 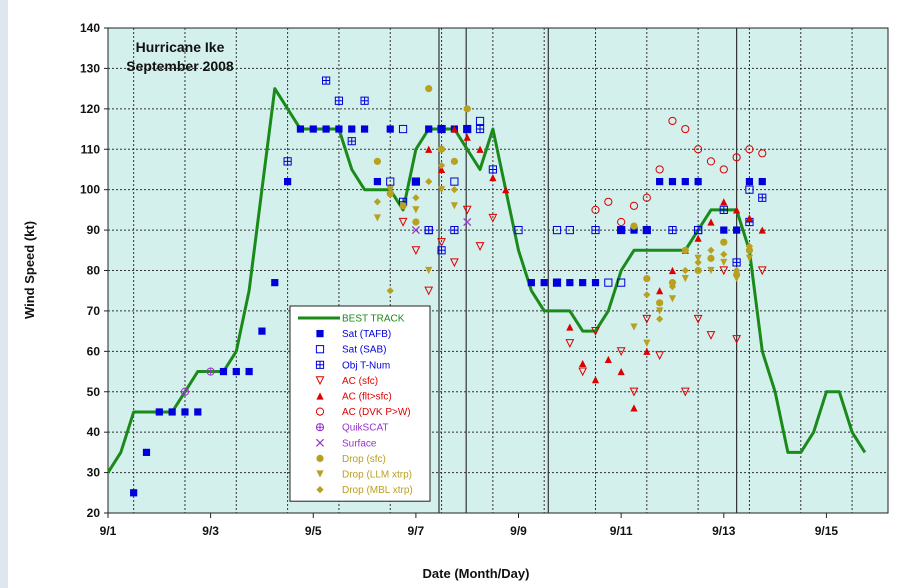 I want to click on x-tick-label: 9/9, so click(x=518, y=531).